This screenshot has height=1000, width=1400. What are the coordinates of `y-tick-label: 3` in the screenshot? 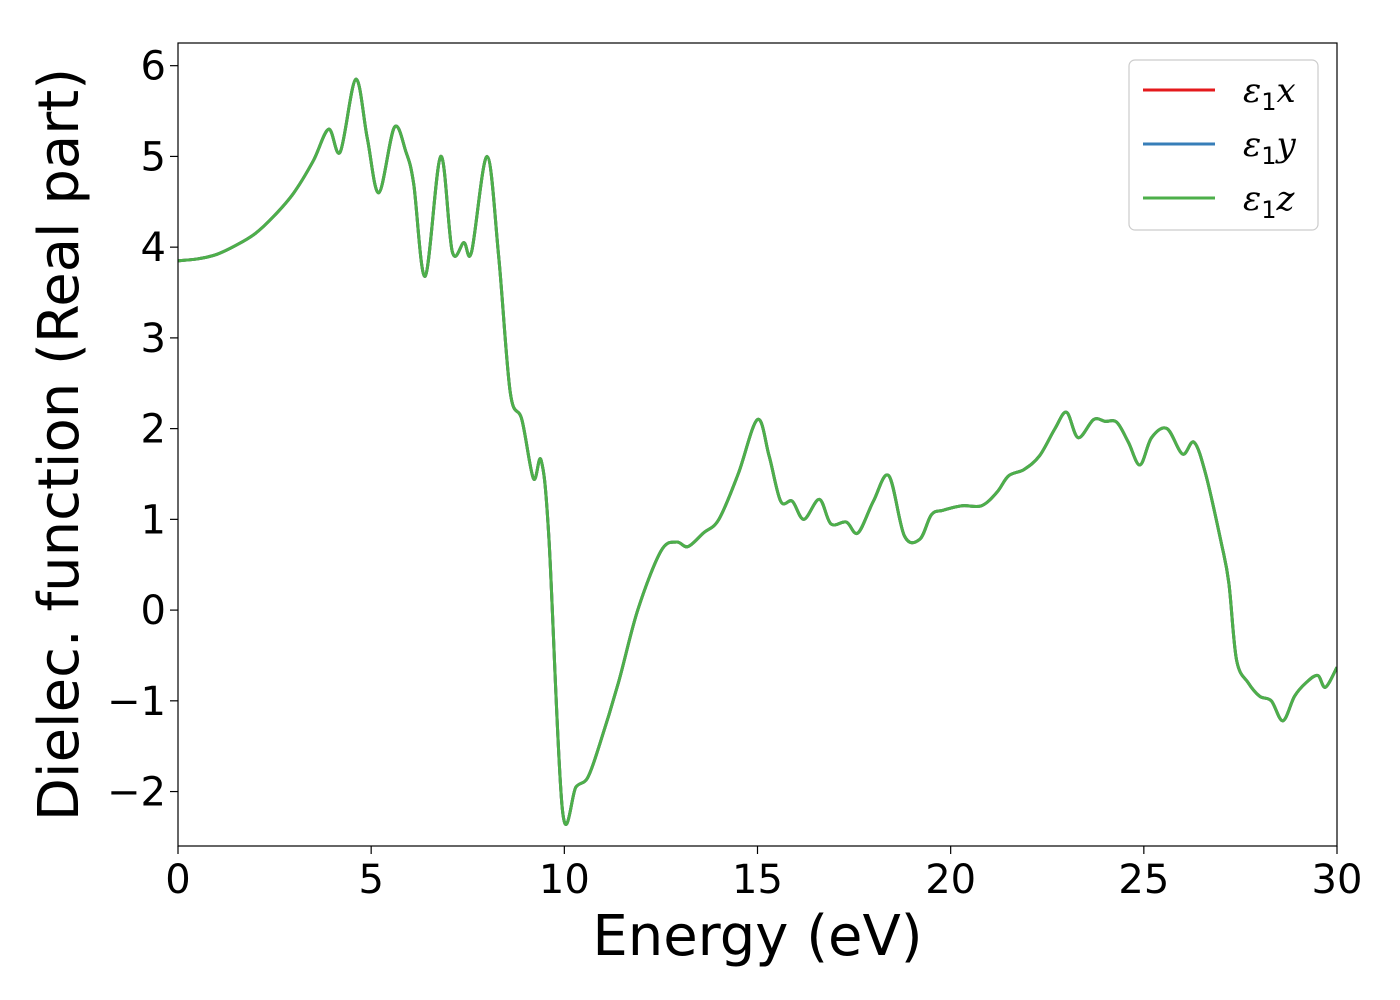 It's located at (153, 339).